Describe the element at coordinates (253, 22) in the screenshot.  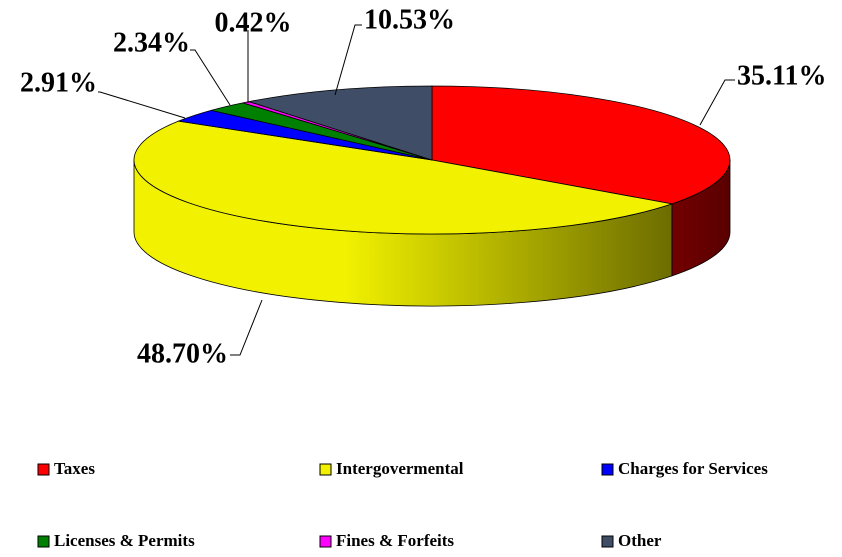
I see `data-label: 0.42%` at that location.